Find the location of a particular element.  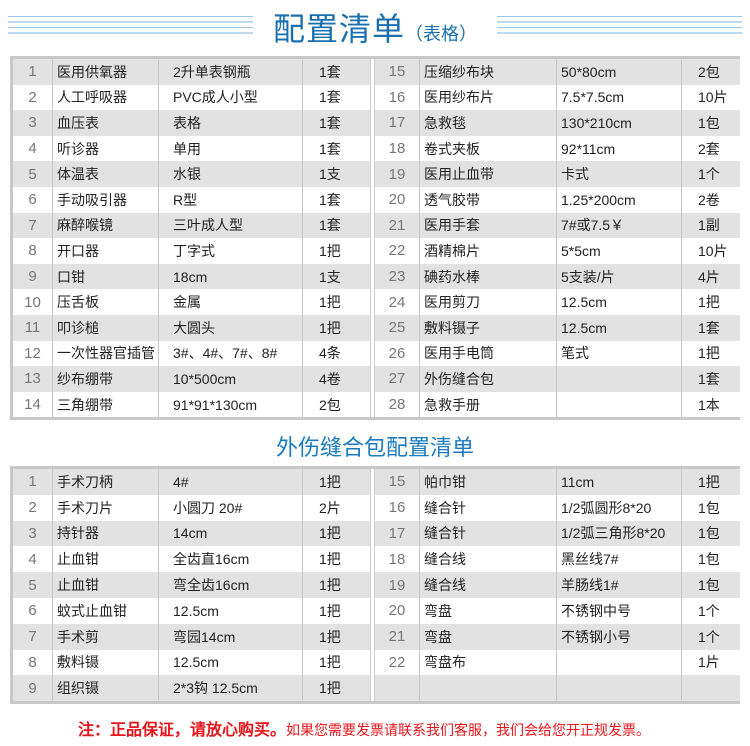

cell-spec: PVC成人小型 is located at coordinates (231, 97).